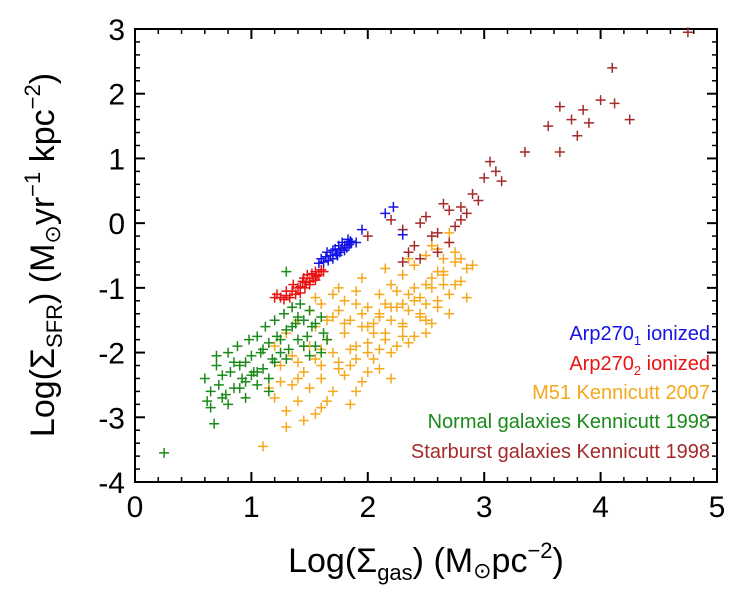 This screenshot has height=598, width=747. I want to click on y-tick-label: -4, so click(111, 483).